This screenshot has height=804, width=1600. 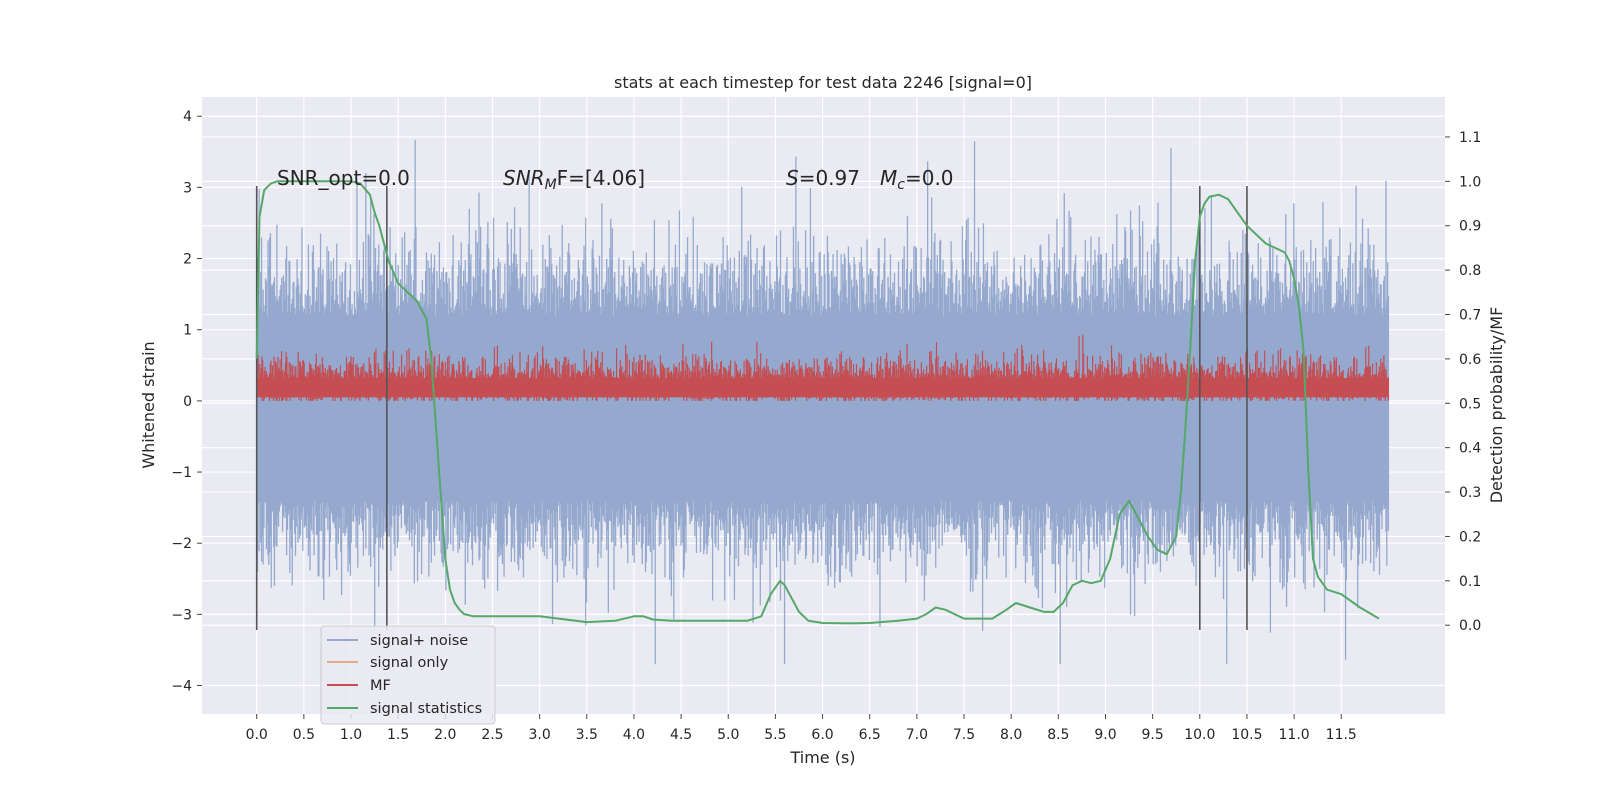 I want to click on annotation-snr-mf-value: F=[4.06], so click(x=601, y=178).